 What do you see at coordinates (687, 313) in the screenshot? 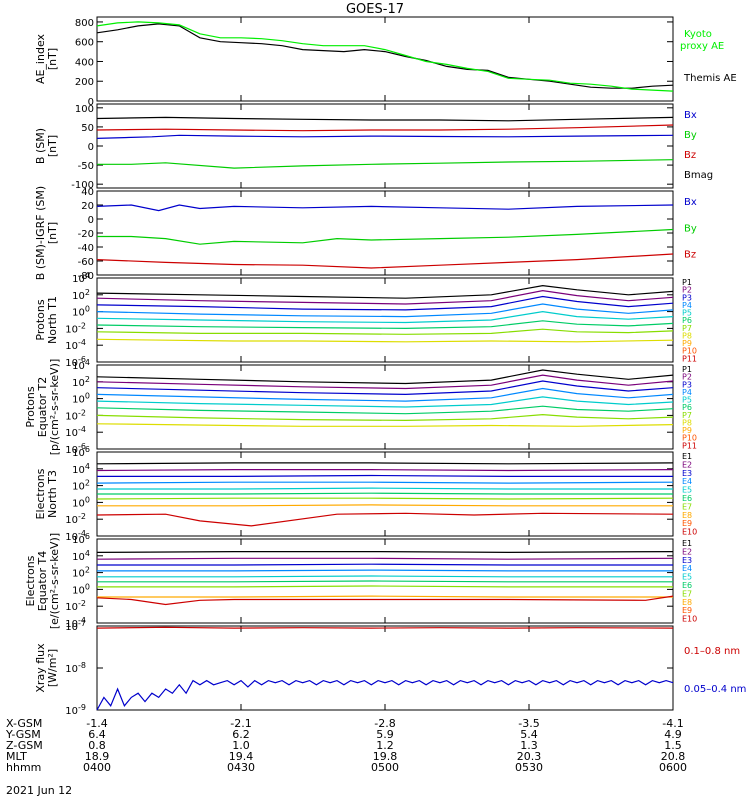
I see `legend-pn-P5: P5` at bounding box center [687, 313].